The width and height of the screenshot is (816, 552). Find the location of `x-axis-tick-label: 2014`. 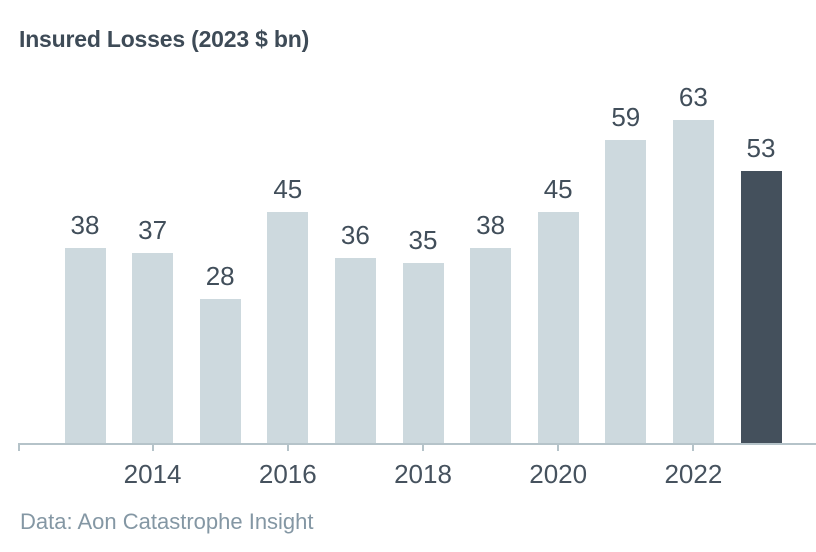

x-axis-tick-label: 2014 is located at coordinates (152, 474).